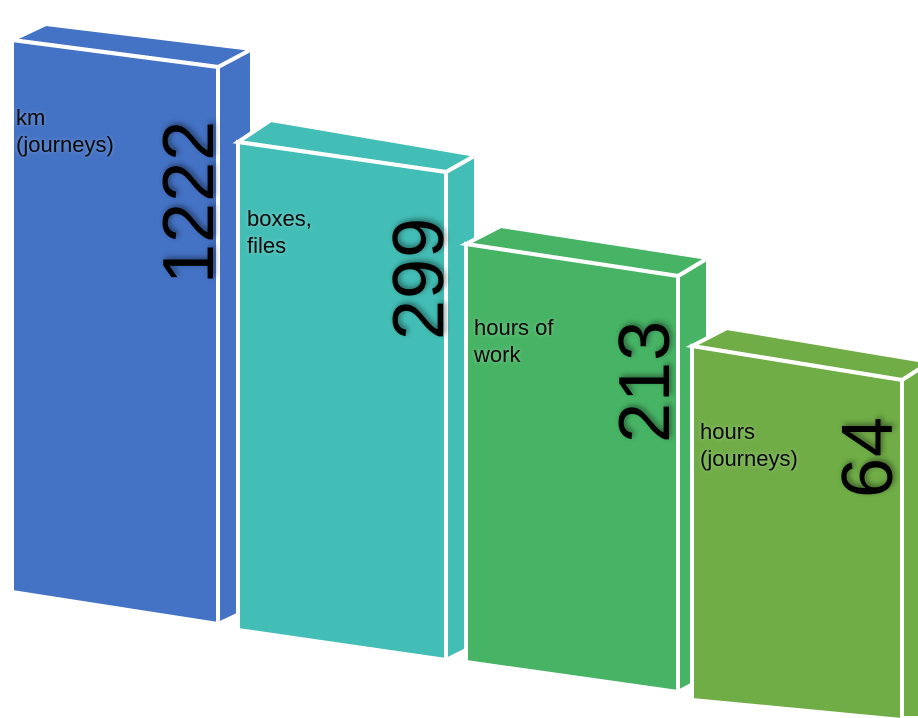 Image resolution: width=918 pixels, height=718 pixels. I want to click on box-hours-of-work-front, so click(572, 468).